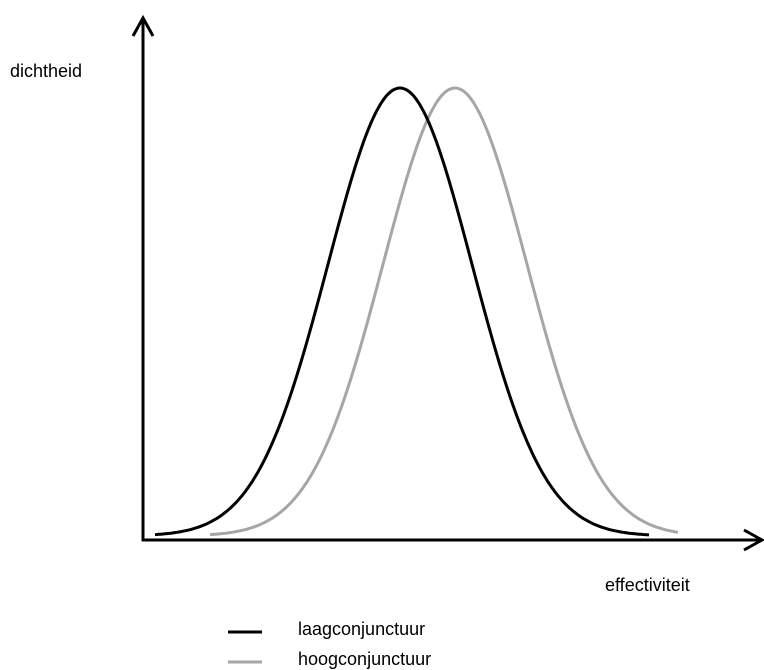 This screenshot has height=670, width=764. What do you see at coordinates (143, 25) in the screenshot?
I see `y-axis-arrow` at bounding box center [143, 25].